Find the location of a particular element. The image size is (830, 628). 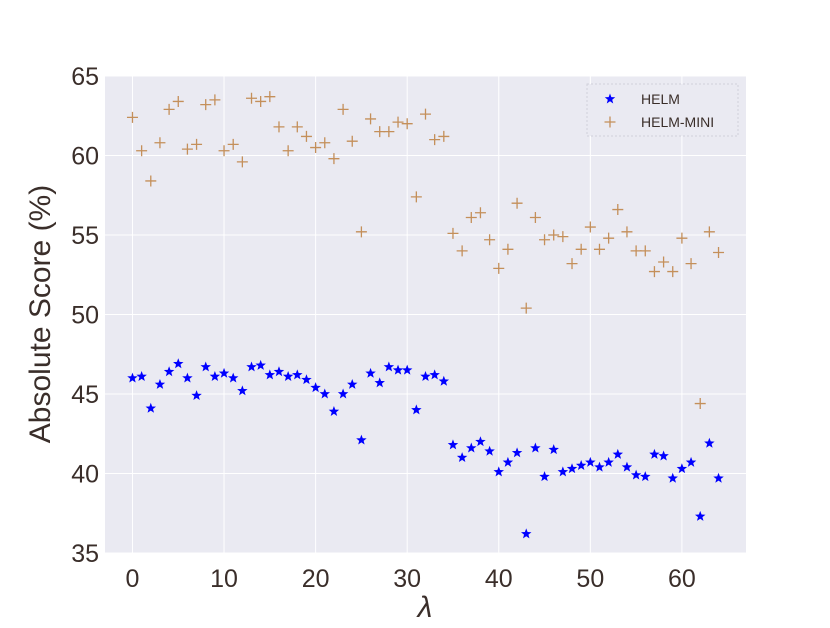

legend-item-helm-mini: HELM-MINI is located at coordinates (659, 122).